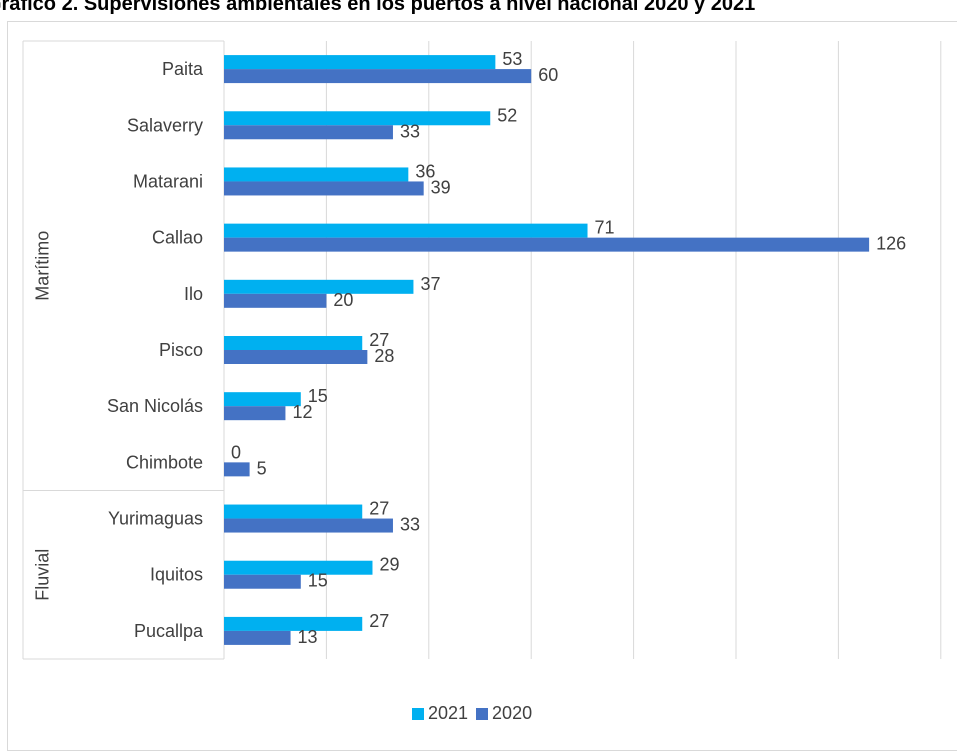 This screenshot has height=751, width=957. What do you see at coordinates (302, 412) in the screenshot?
I see `data-label-2020: 12` at bounding box center [302, 412].